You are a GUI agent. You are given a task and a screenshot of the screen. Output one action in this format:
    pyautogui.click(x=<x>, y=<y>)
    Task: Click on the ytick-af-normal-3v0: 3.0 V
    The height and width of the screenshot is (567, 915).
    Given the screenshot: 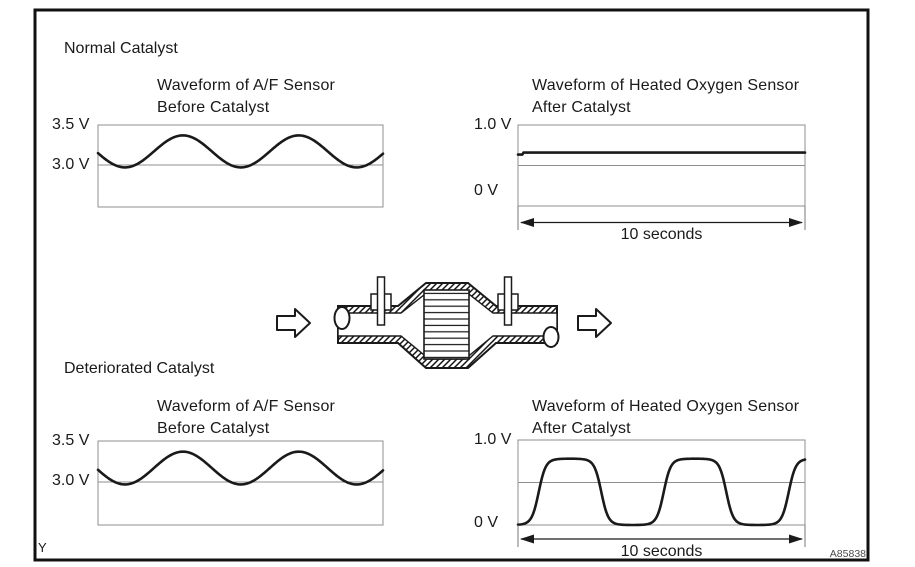 What is the action you would take?
    pyautogui.click(x=71, y=164)
    